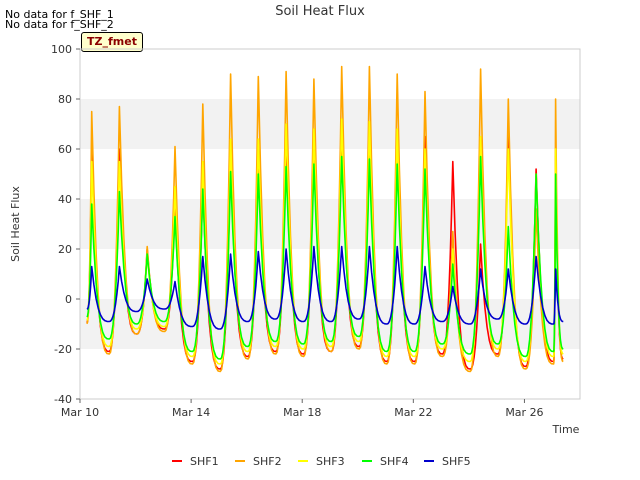  What do you see at coordinates (59, 14) in the screenshot?
I see `no-data-note-1: No data for f_SHF_1` at bounding box center [59, 14].